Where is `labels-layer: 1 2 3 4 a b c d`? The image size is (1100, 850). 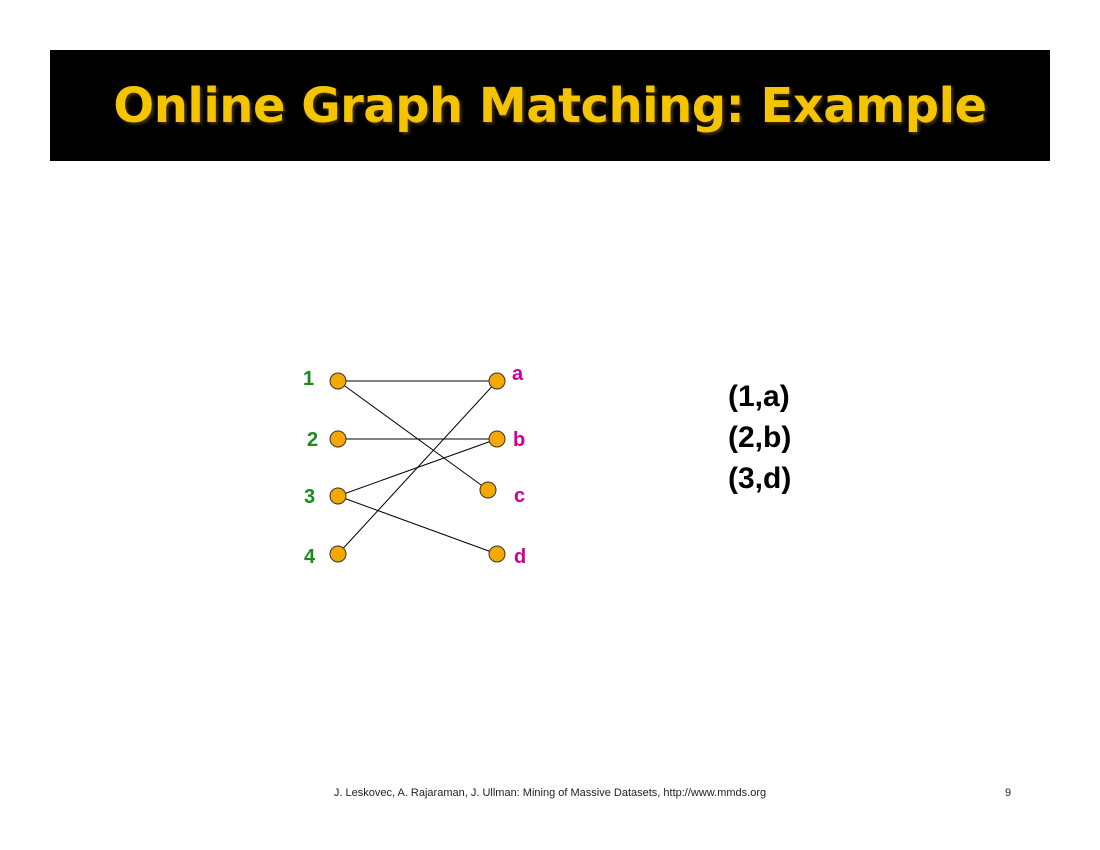 labels-layer: 1 2 3 4 a b c d is located at coordinates (414, 465).